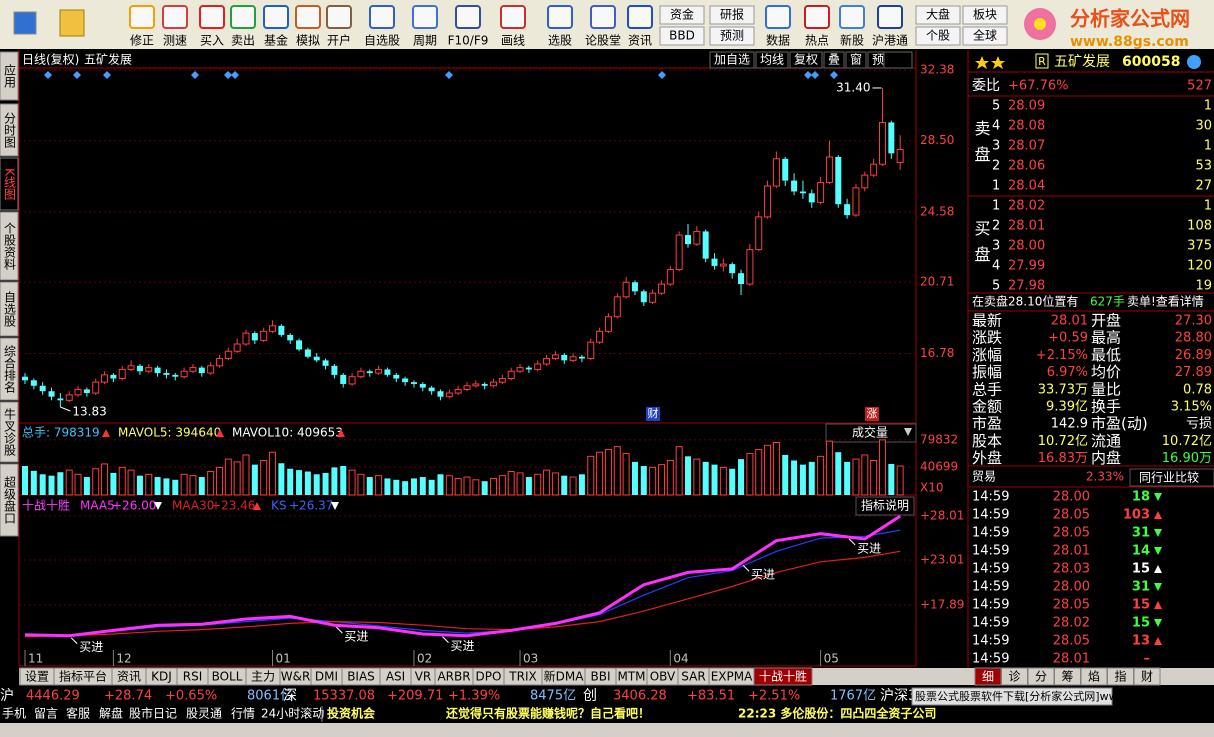 The width and height of the screenshot is (1214, 737). Describe the element at coordinates (10, 499) in the screenshot. I see `side-tab-label: 超级盘口` at that location.